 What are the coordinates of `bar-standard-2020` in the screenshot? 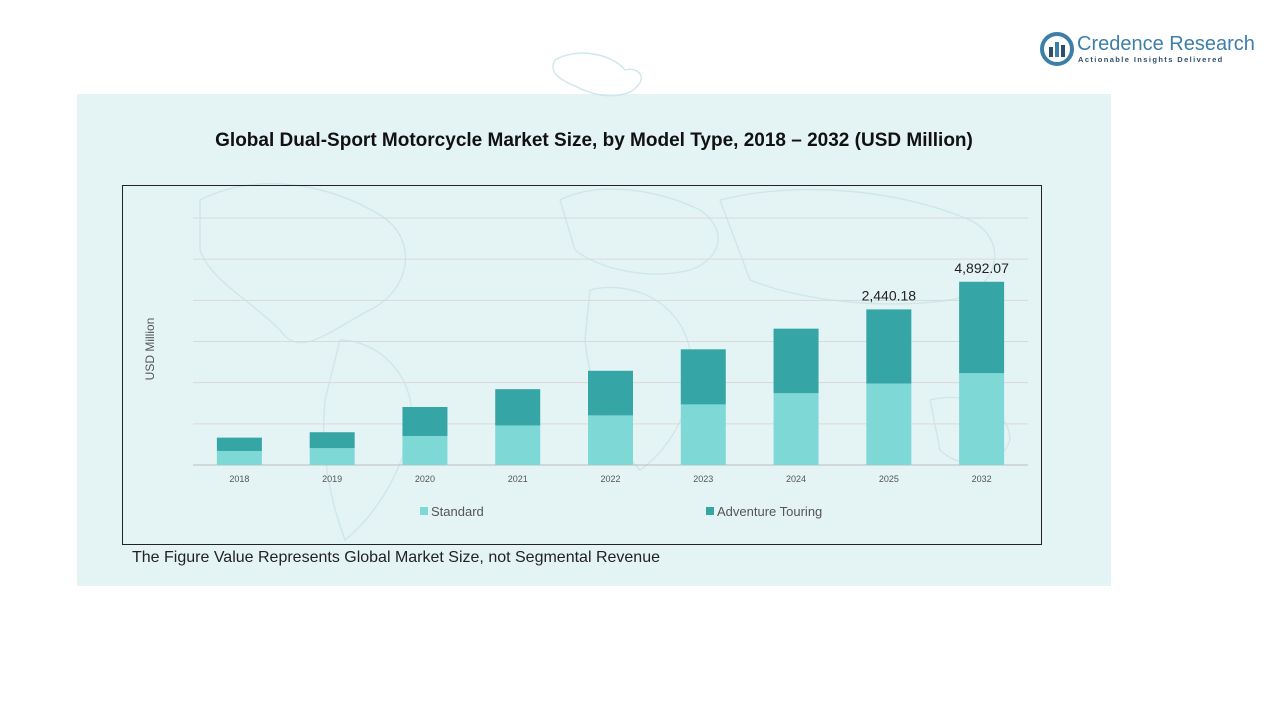 It's located at (425, 450).